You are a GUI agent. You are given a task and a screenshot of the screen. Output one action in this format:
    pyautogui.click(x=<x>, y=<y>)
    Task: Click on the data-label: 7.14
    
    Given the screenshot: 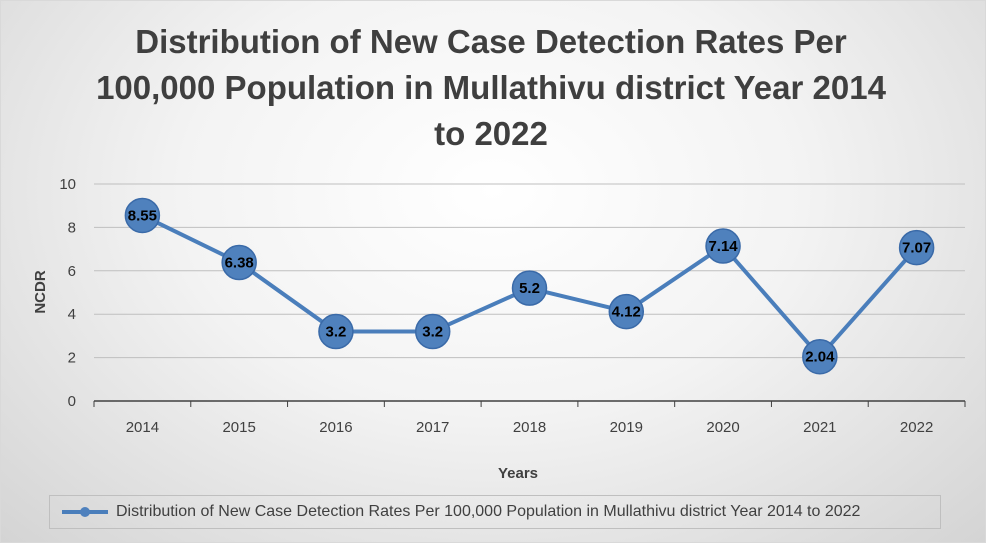 What is the action you would take?
    pyautogui.click(x=723, y=246)
    